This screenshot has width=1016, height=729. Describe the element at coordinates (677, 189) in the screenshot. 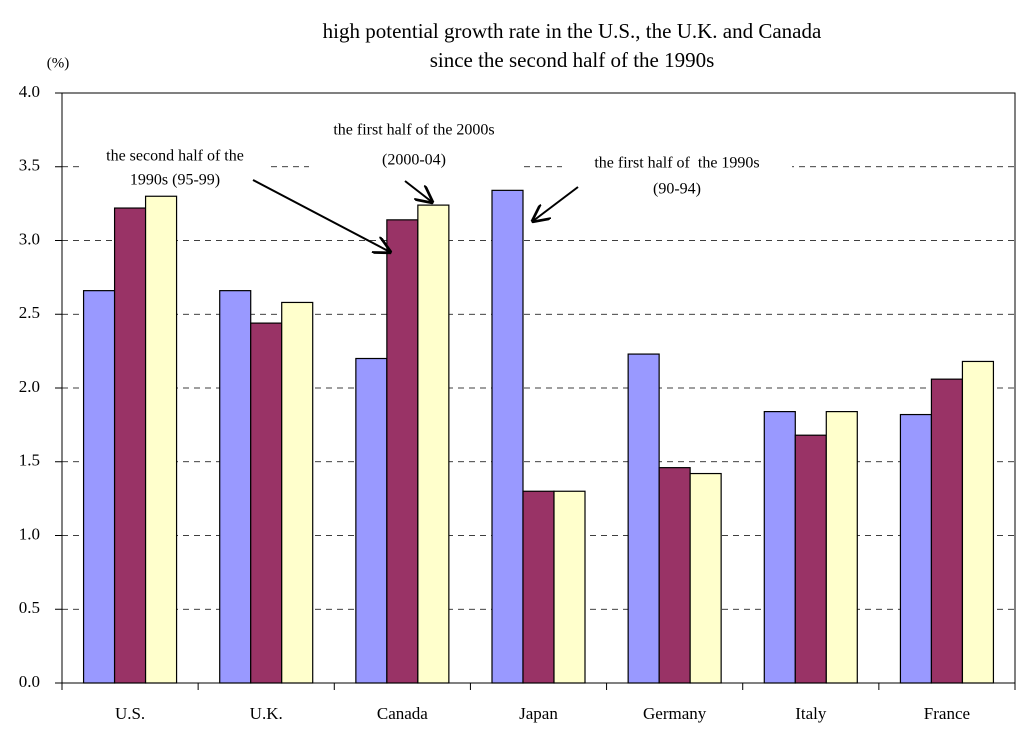

I see `annotation: (90-94)` at that location.